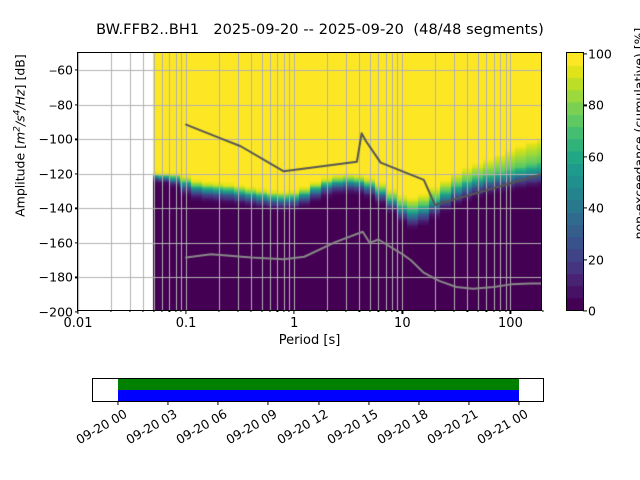  Describe the element at coordinates (55, 174) in the screenshot. I see `y-tick-label: −120` at that location.